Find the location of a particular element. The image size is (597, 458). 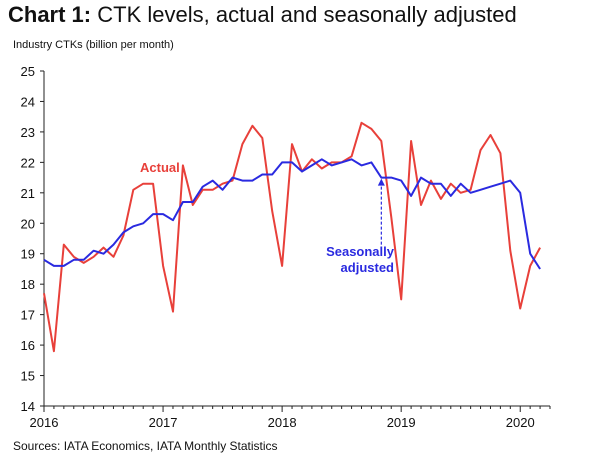

y-tick-label: 18 is located at coordinates (28, 284).